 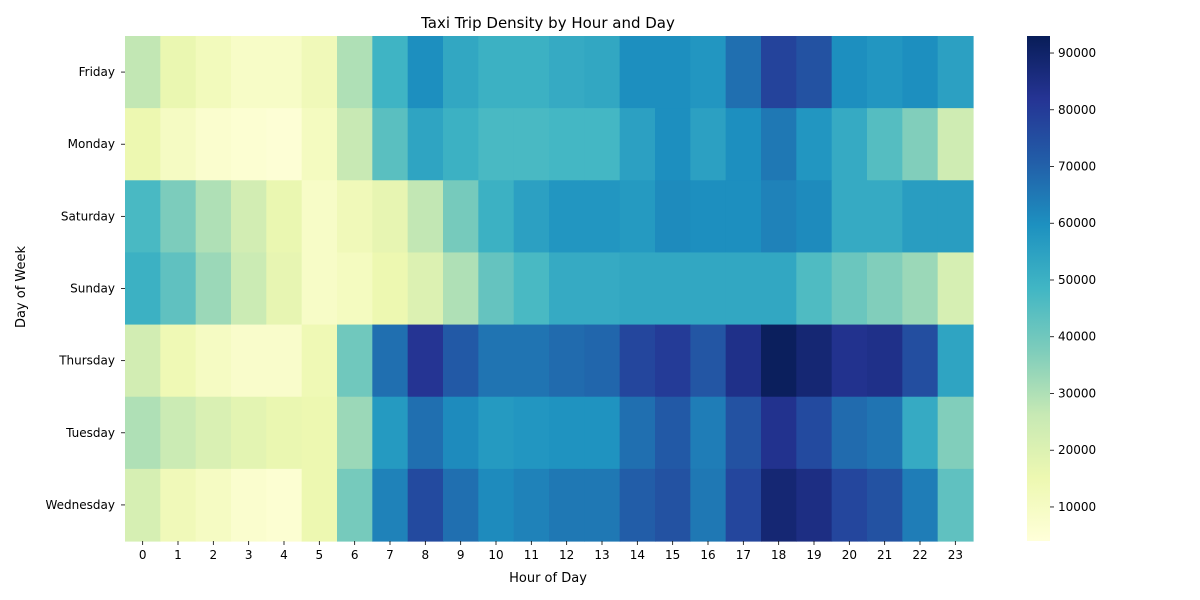 What do you see at coordinates (743, 555) in the screenshot?
I see `x-tick-label: 17` at bounding box center [743, 555].